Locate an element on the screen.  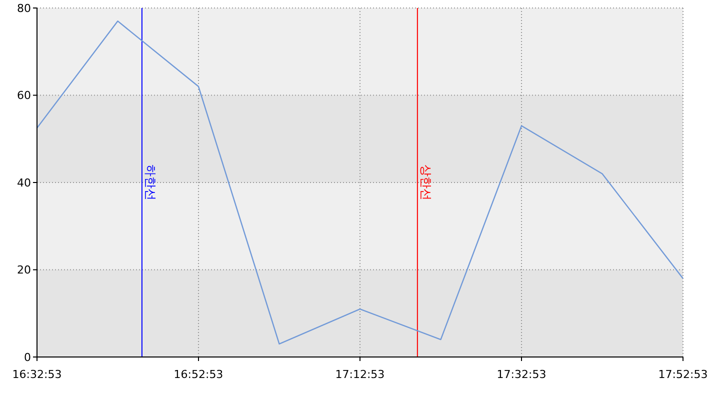
x-tick-label: 17:52:53 is located at coordinates (683, 374).